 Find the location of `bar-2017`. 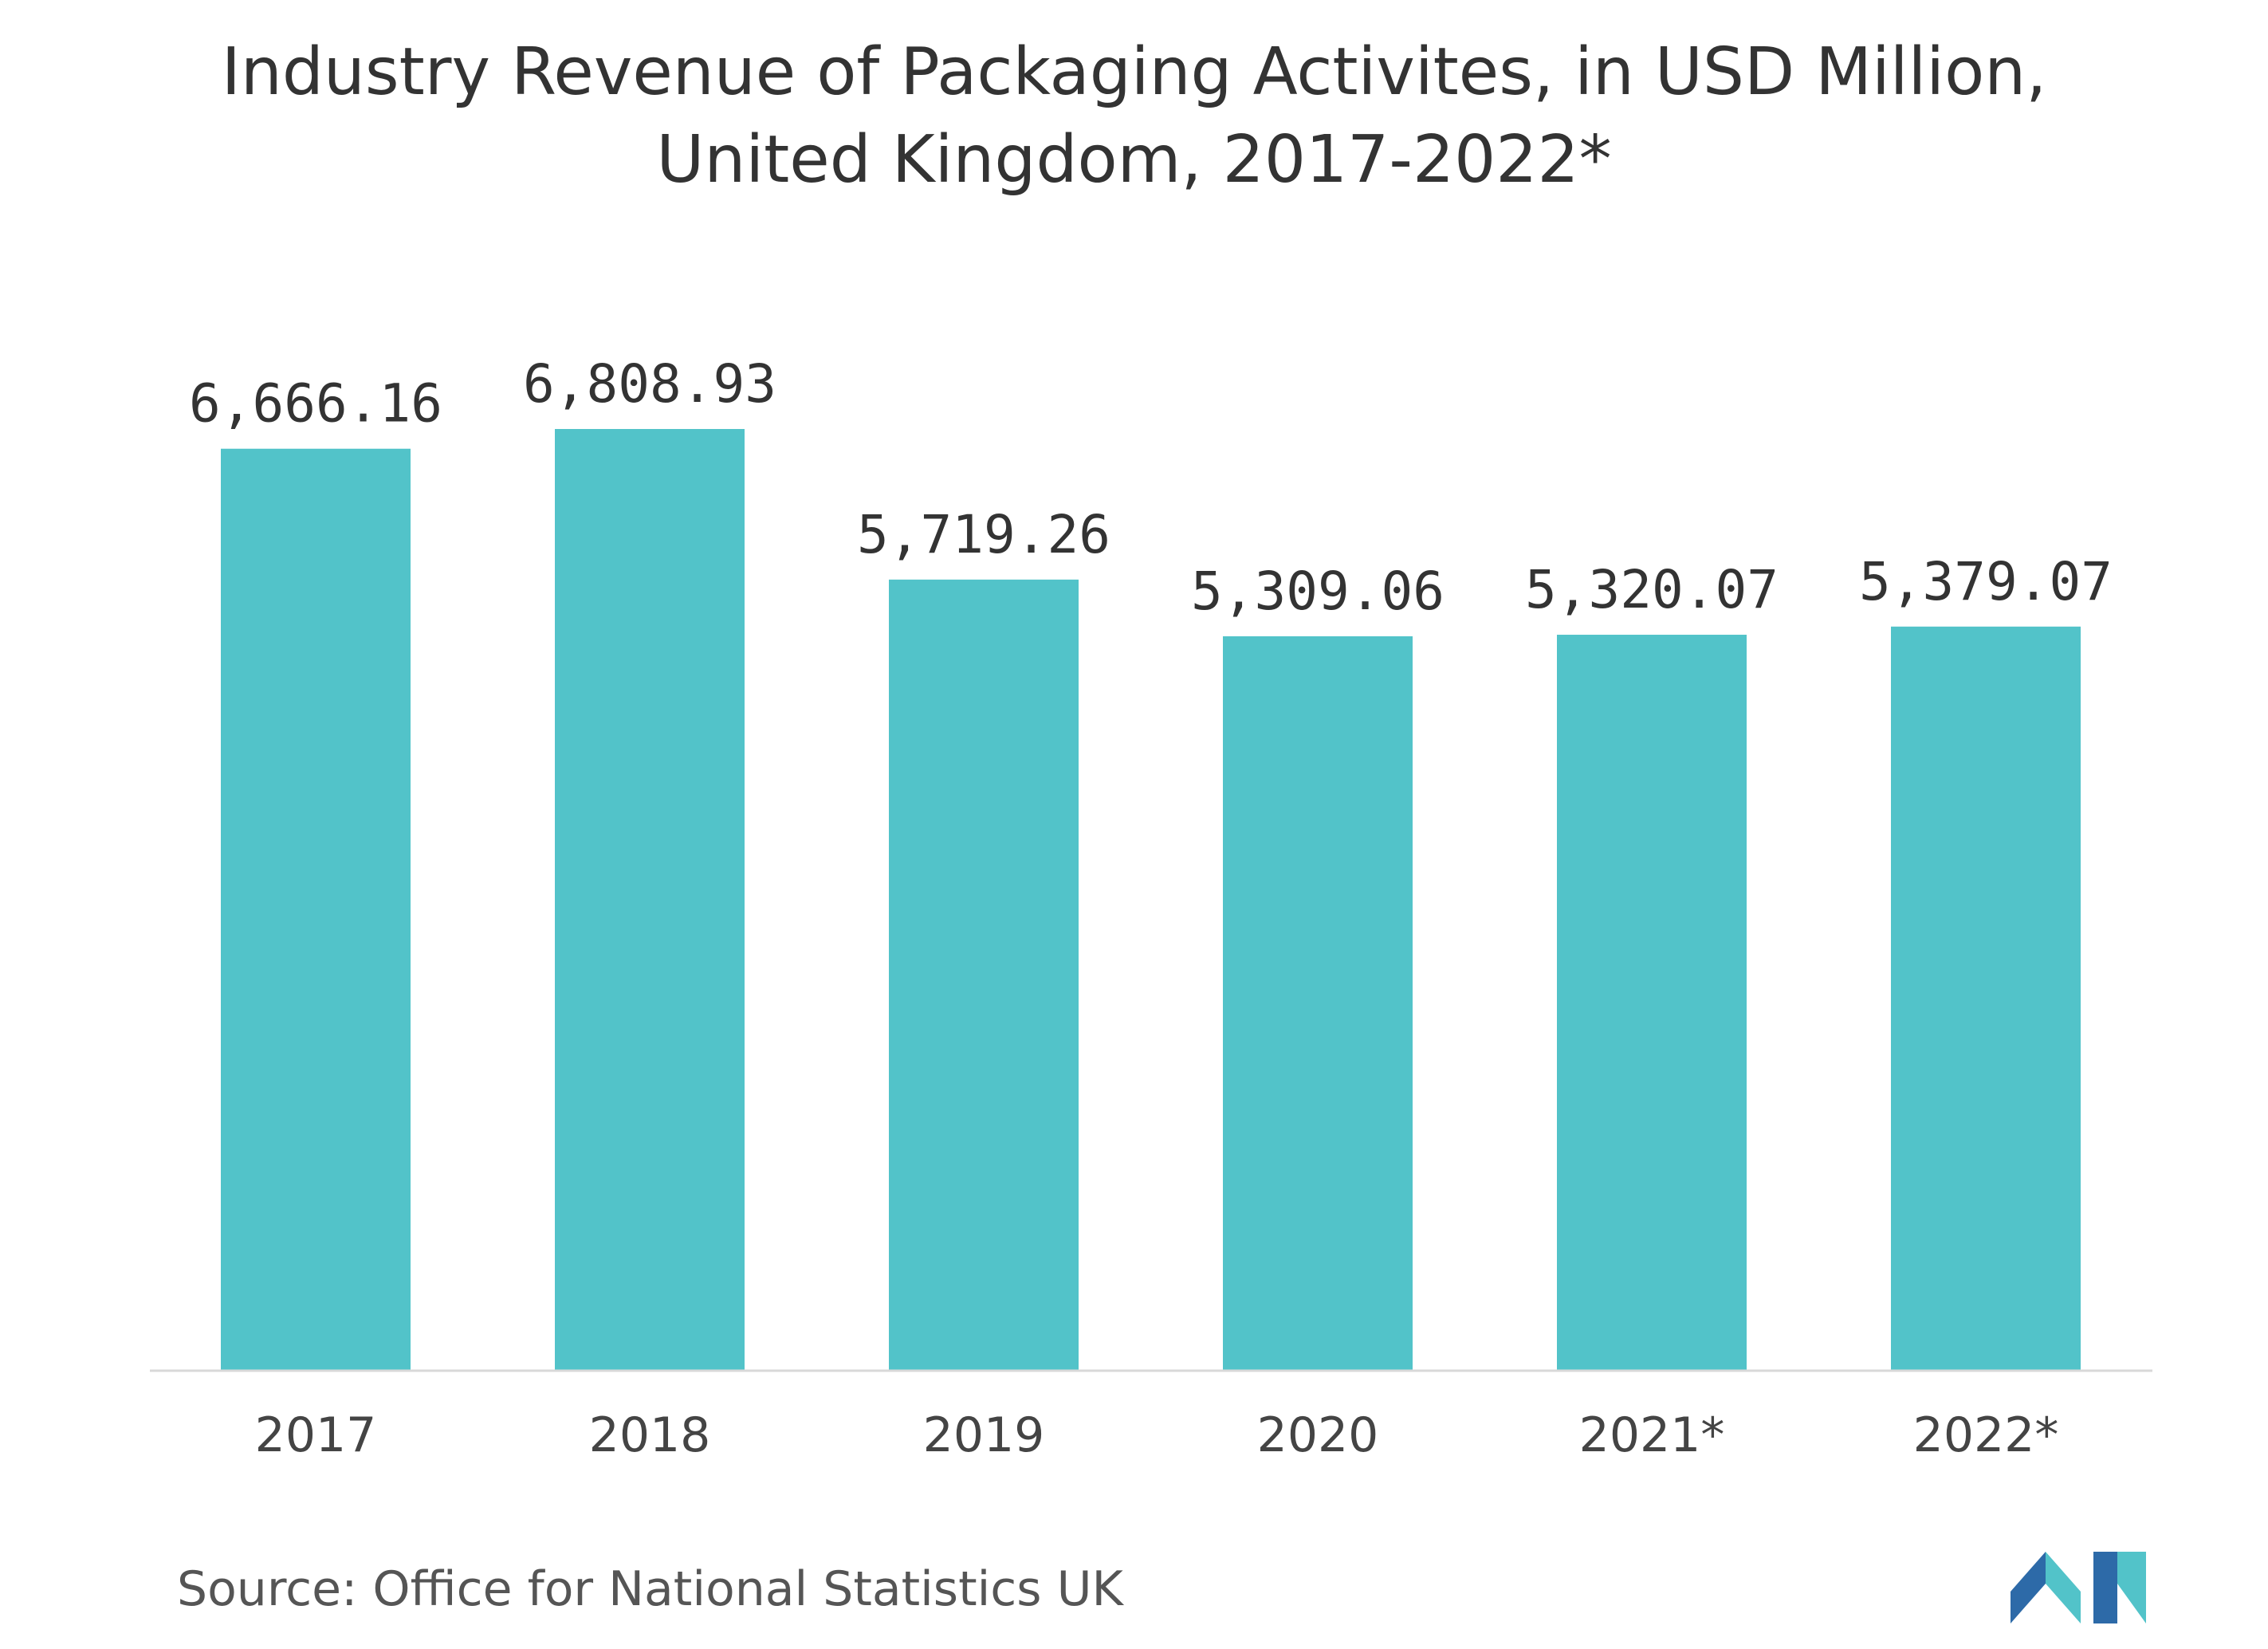

bar-2017 is located at coordinates (316, 909).